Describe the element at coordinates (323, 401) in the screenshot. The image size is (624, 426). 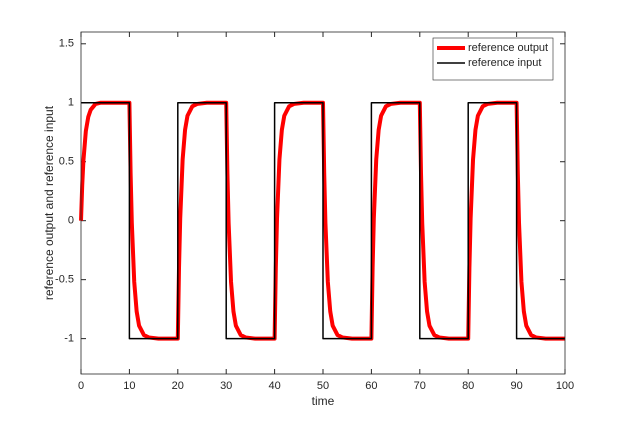
I see `x-axis-label: time` at that location.